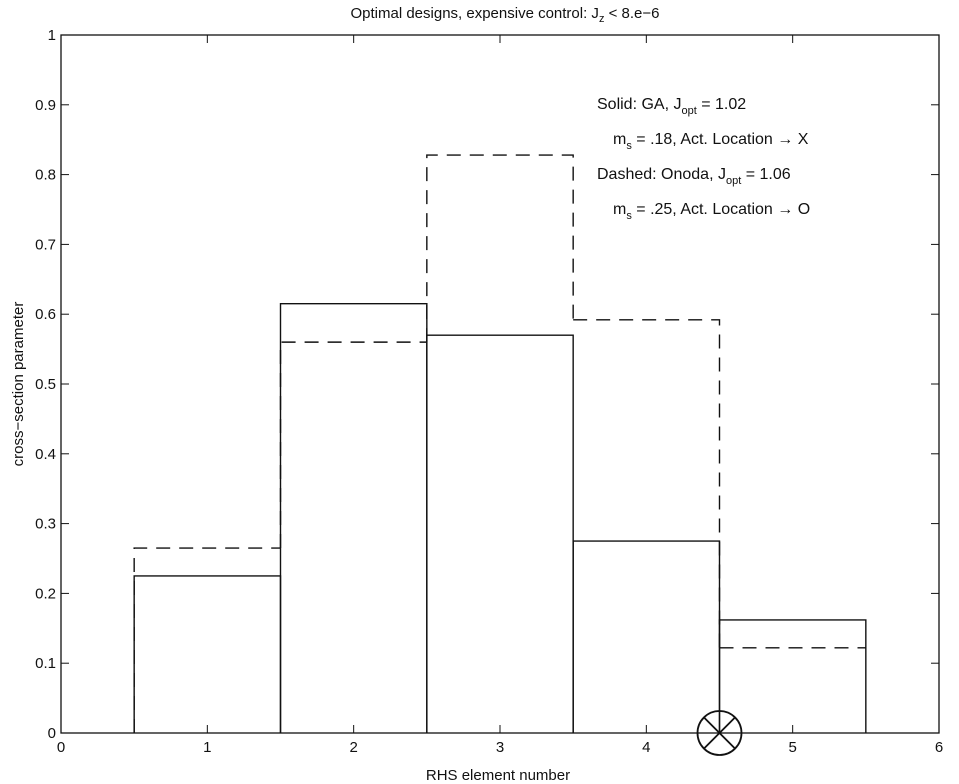 This screenshot has height=784, width=959. What do you see at coordinates (45, 384) in the screenshot?
I see `y-tick-label: 0.5` at bounding box center [45, 384].